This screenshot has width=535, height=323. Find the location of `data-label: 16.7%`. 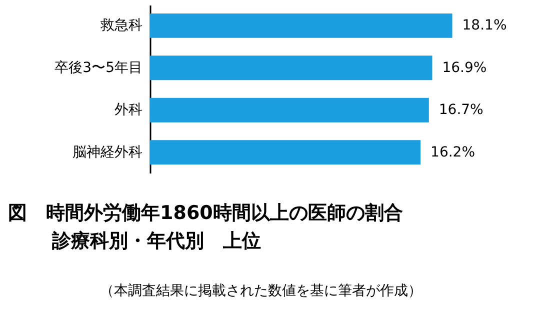

data-label: 16.7% is located at coordinates (461, 110).